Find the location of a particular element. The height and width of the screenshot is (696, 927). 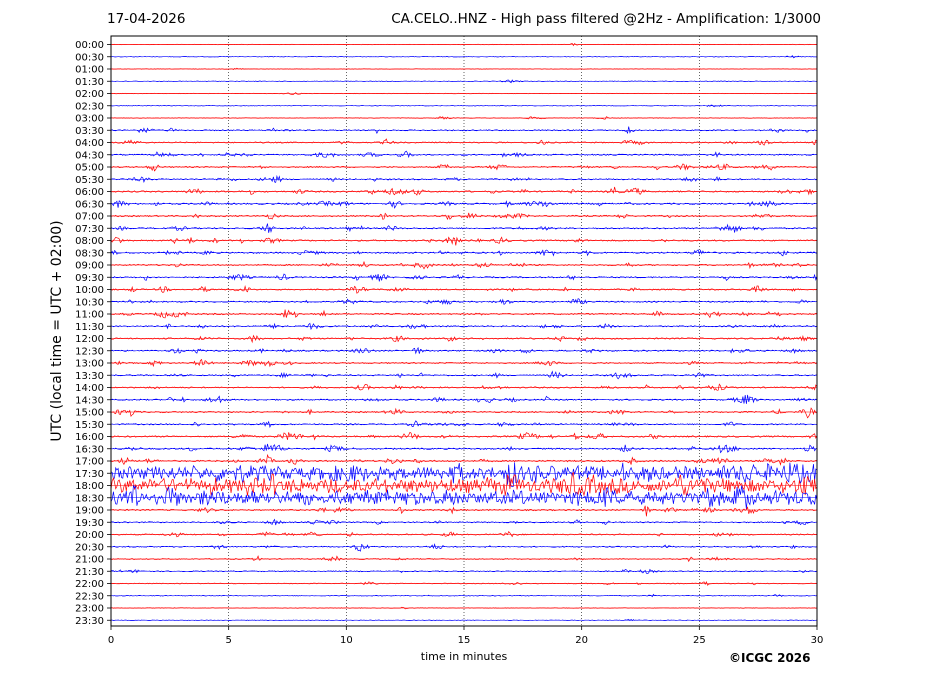

y-tick-label: 21:00 is located at coordinates (89, 560).